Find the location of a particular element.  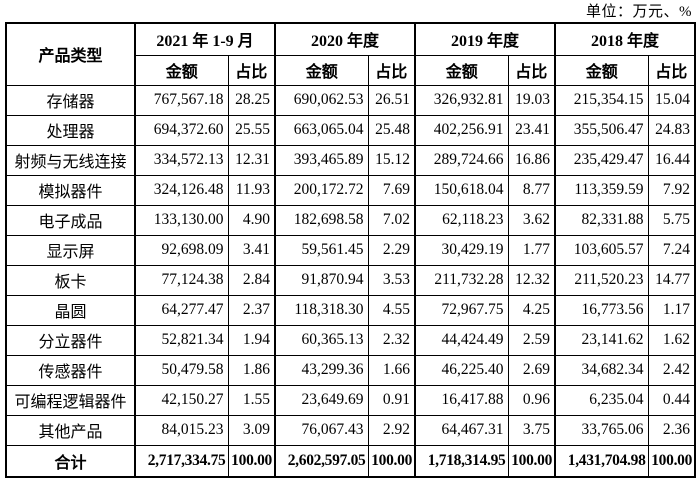

amount-cell: 355,506.47 is located at coordinates (601, 130).